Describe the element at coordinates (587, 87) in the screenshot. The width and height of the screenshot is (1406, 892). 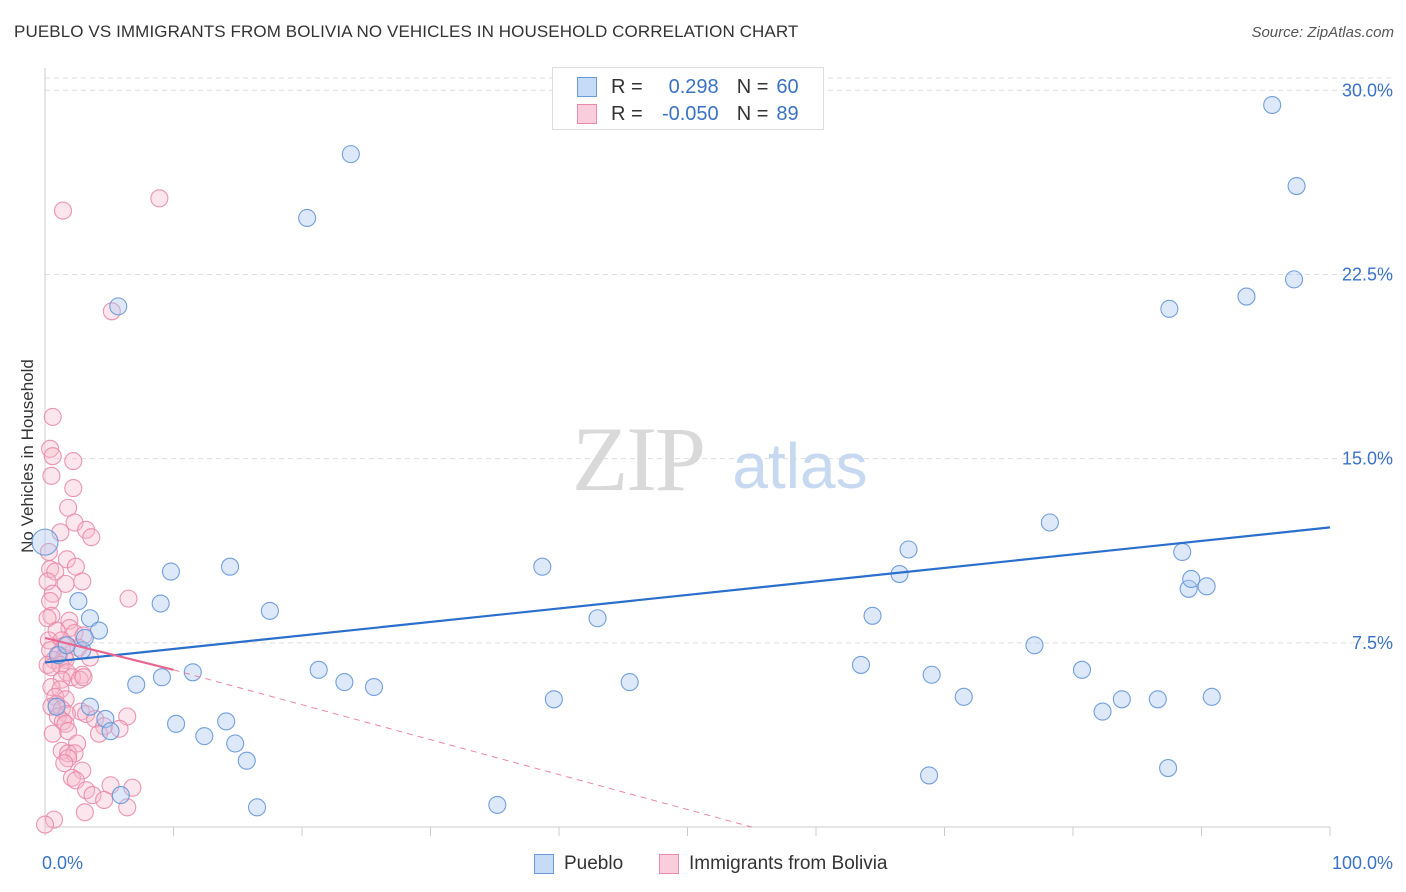
I see `legend-swatch-blue` at that location.